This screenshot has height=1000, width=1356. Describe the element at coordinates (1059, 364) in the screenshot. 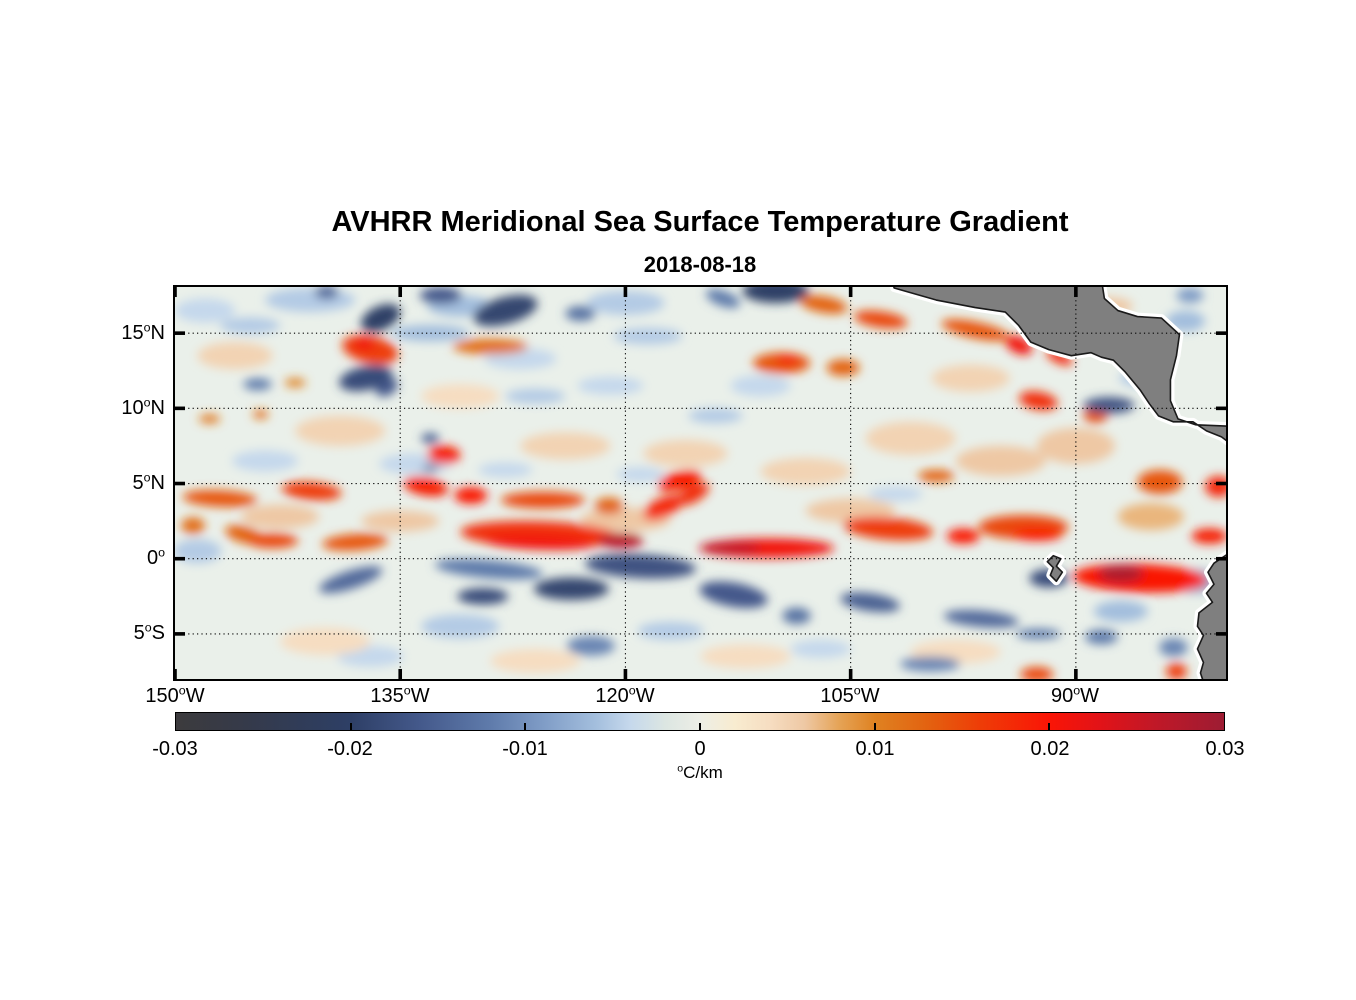

I see `central-america-landmass` at that location.